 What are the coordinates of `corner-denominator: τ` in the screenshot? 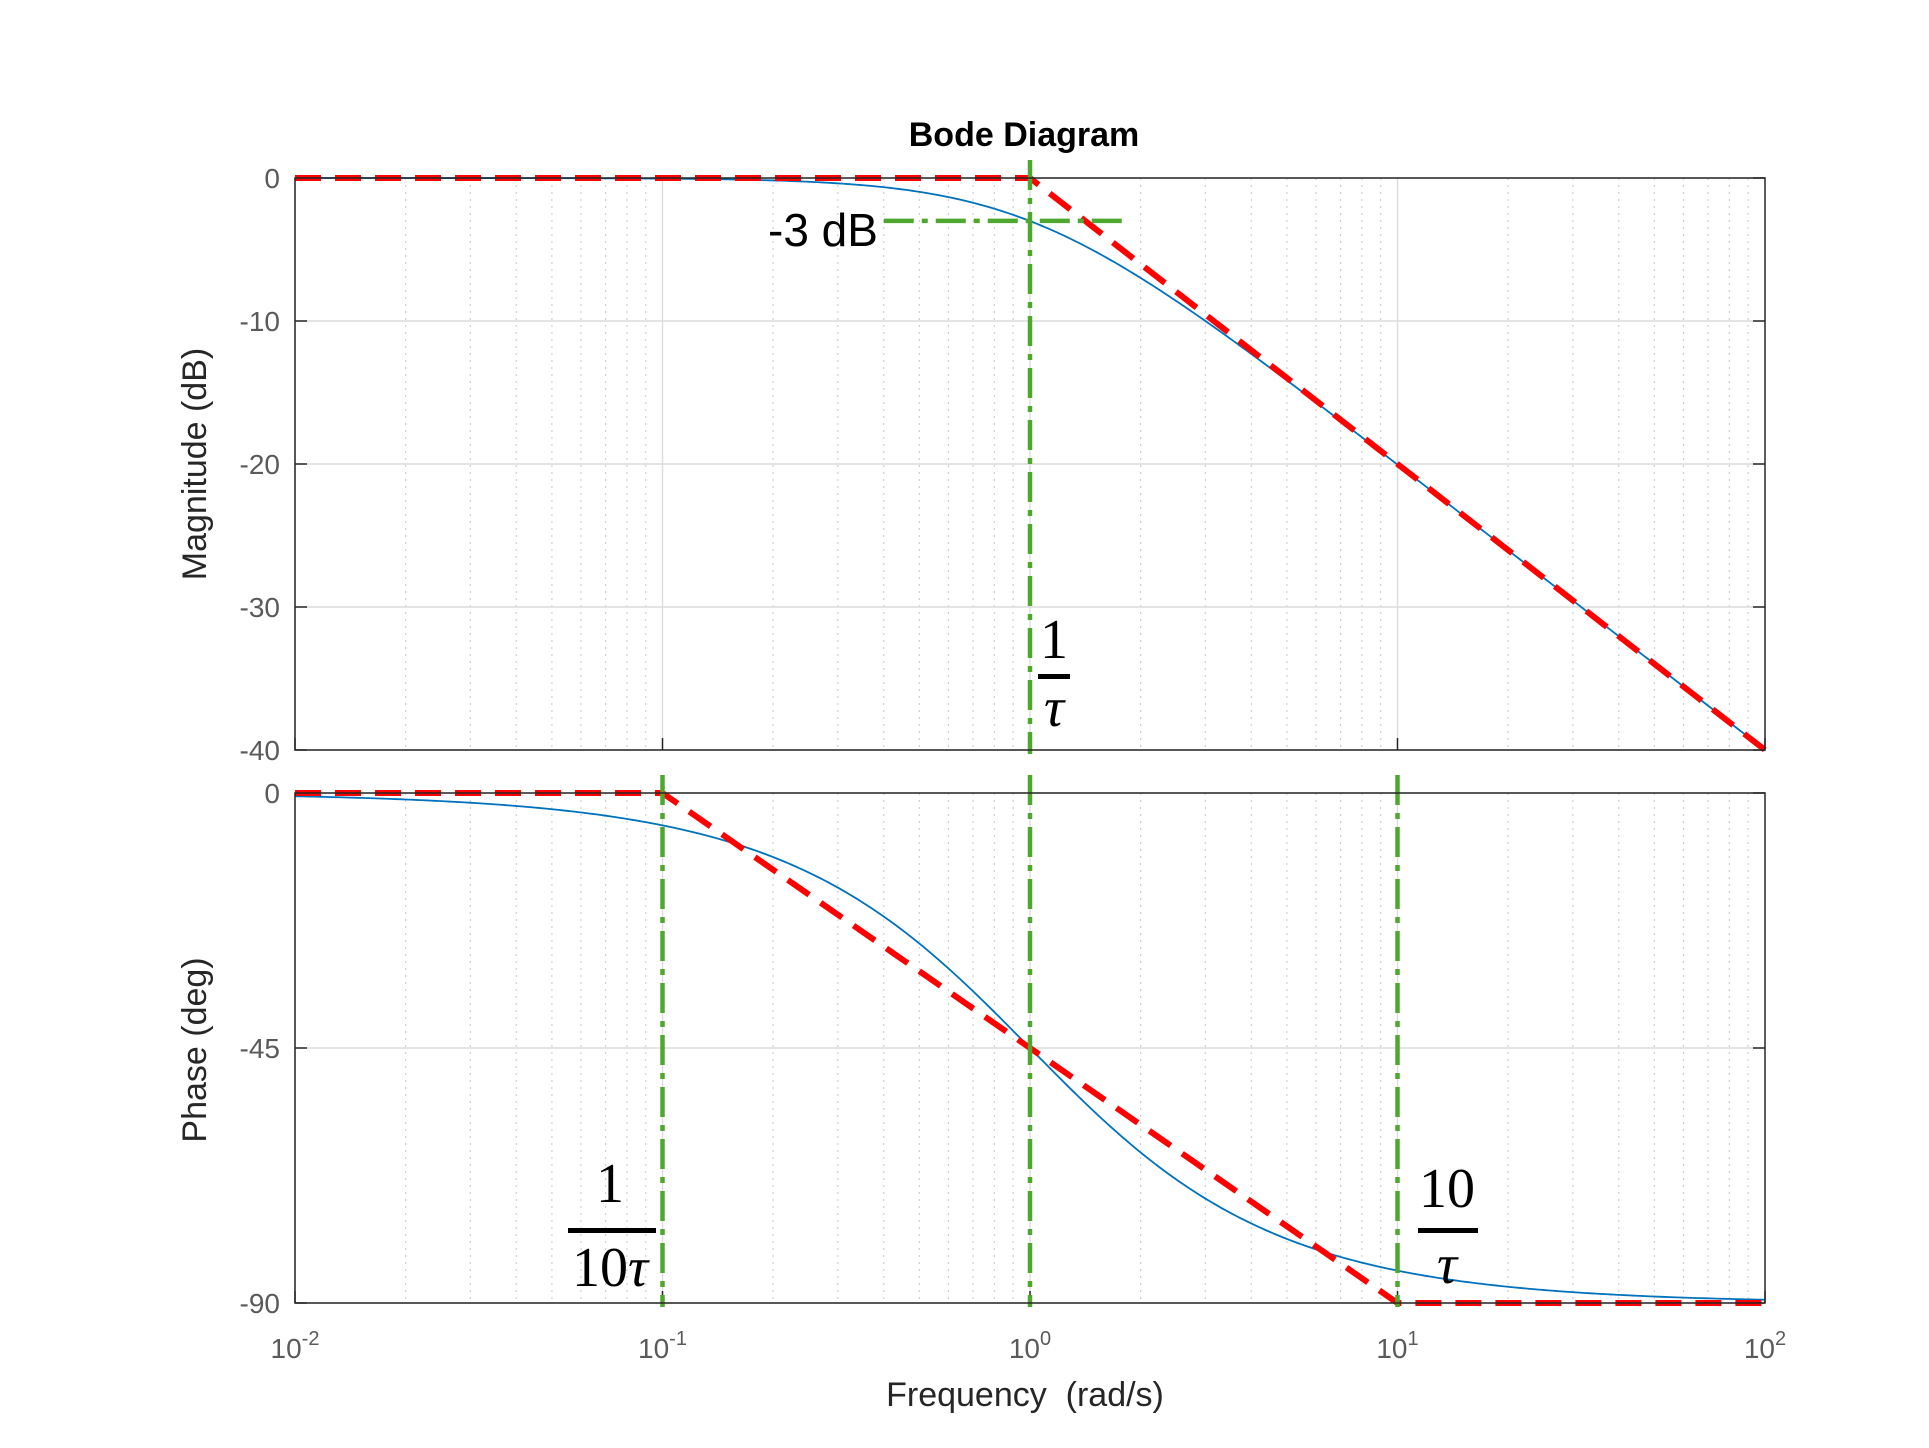 It's located at (1055, 708).